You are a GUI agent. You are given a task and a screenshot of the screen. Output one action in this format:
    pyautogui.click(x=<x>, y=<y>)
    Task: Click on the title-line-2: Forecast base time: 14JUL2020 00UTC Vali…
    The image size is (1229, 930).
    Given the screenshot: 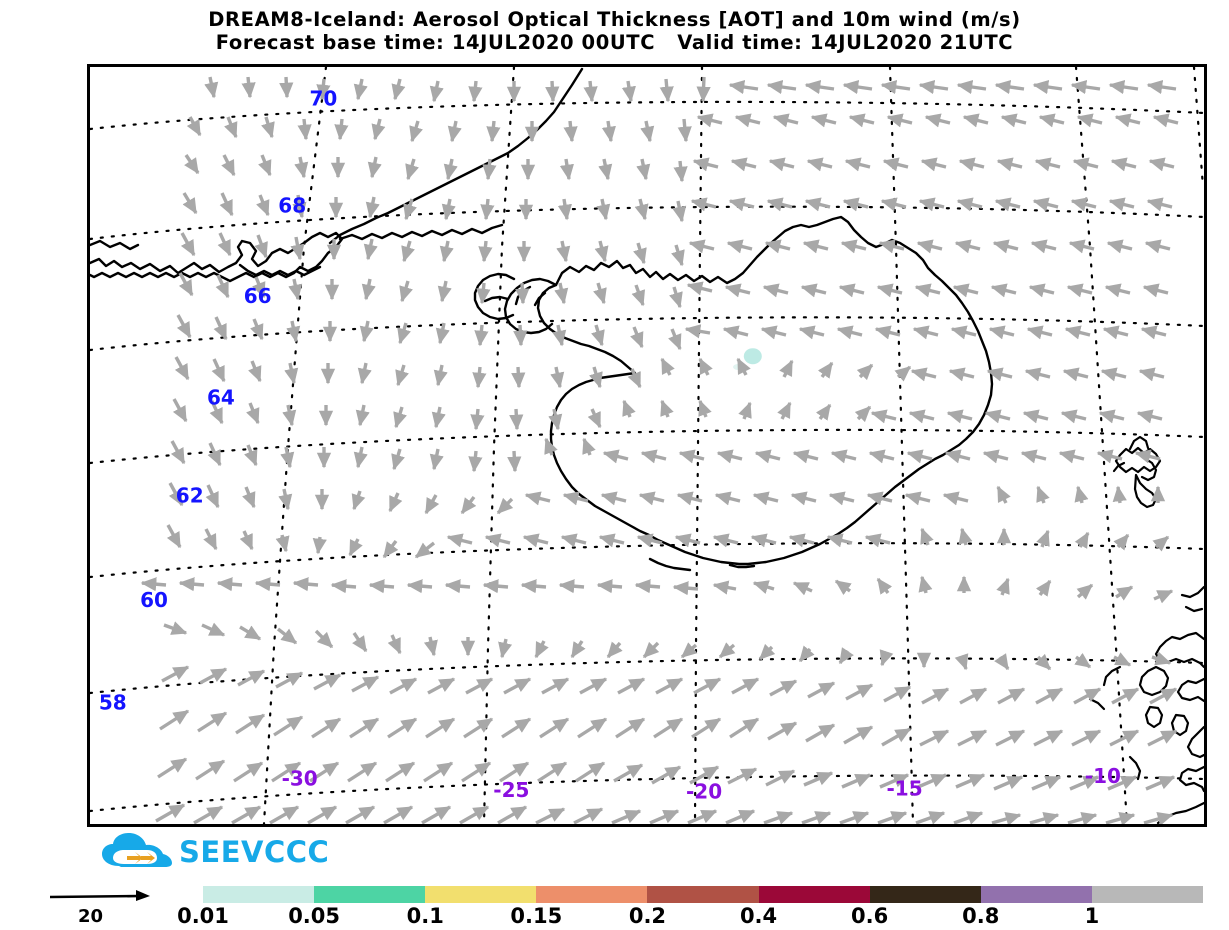 What is the action you would take?
    pyautogui.click(x=614, y=42)
    